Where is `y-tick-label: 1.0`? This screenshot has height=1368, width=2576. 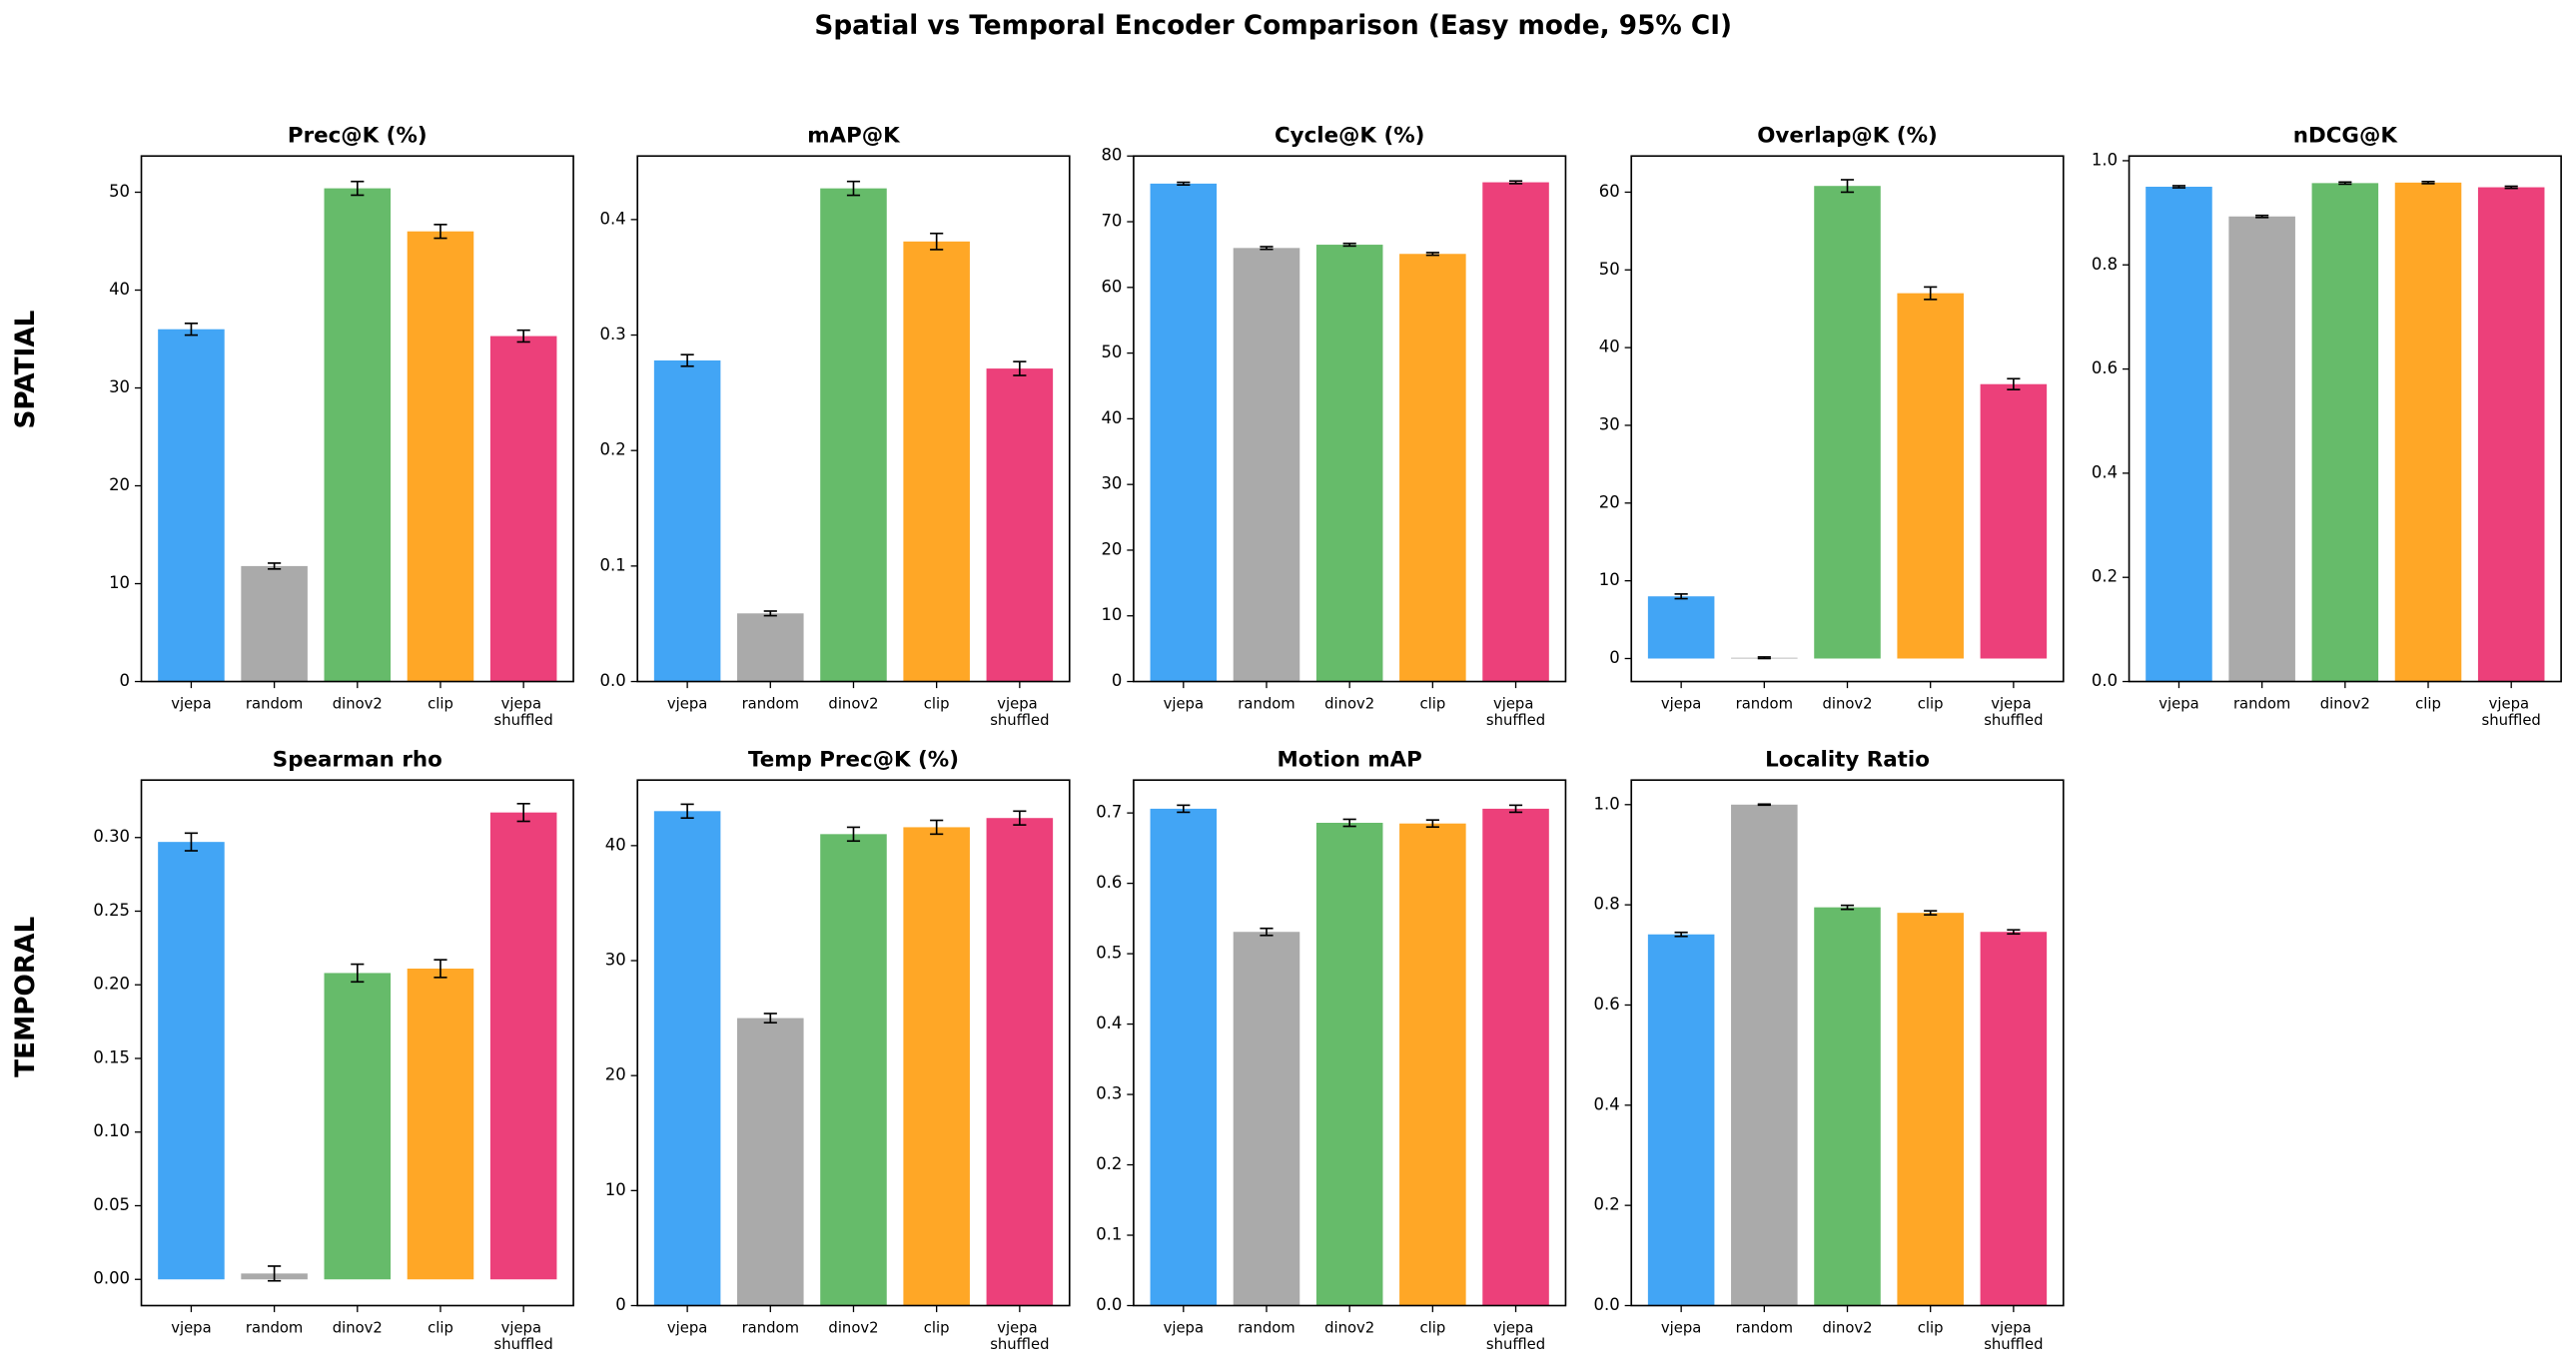
y-tick-label: 1.0 is located at coordinates (2105, 159).